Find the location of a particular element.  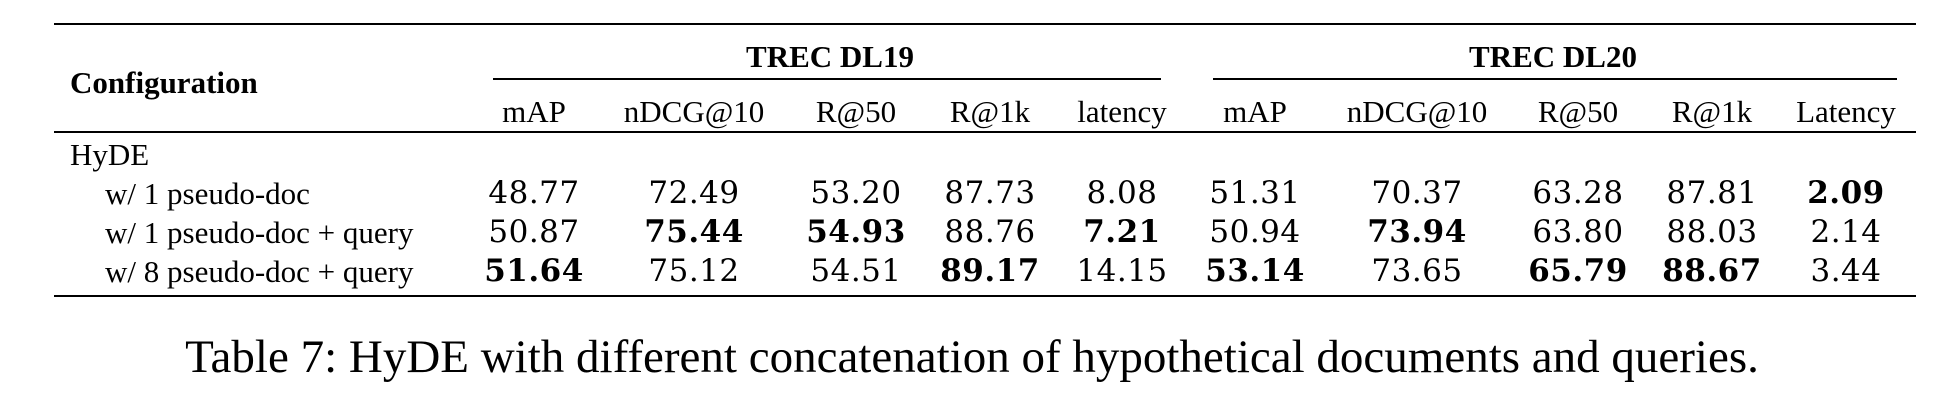

table-cell: 48.77 is located at coordinates (534, 193).